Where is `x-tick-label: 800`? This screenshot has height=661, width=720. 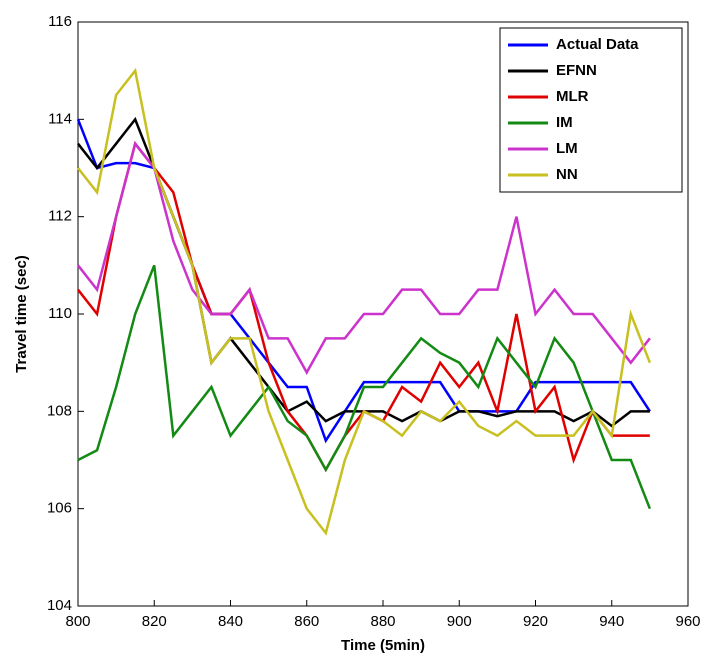
x-tick-label: 800 is located at coordinates (77, 621).